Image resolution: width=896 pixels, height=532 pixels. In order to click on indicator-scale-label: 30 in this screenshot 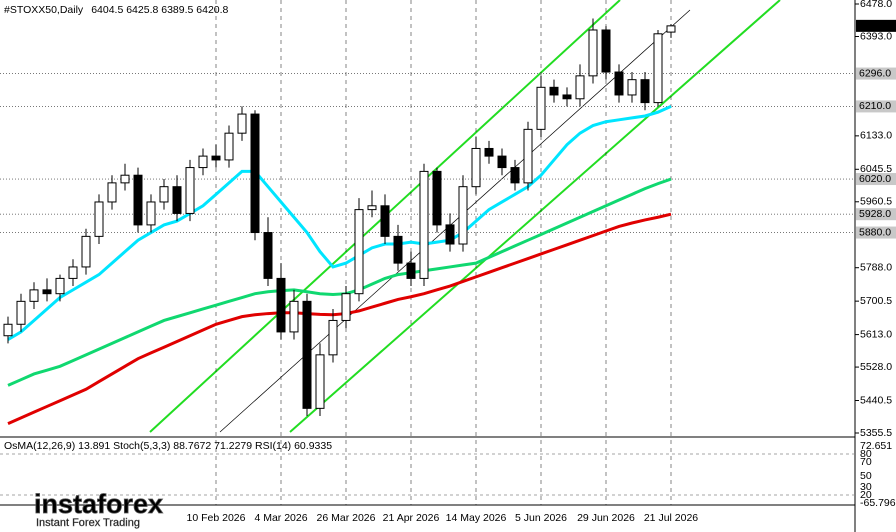, I will do `click(866, 487)`.